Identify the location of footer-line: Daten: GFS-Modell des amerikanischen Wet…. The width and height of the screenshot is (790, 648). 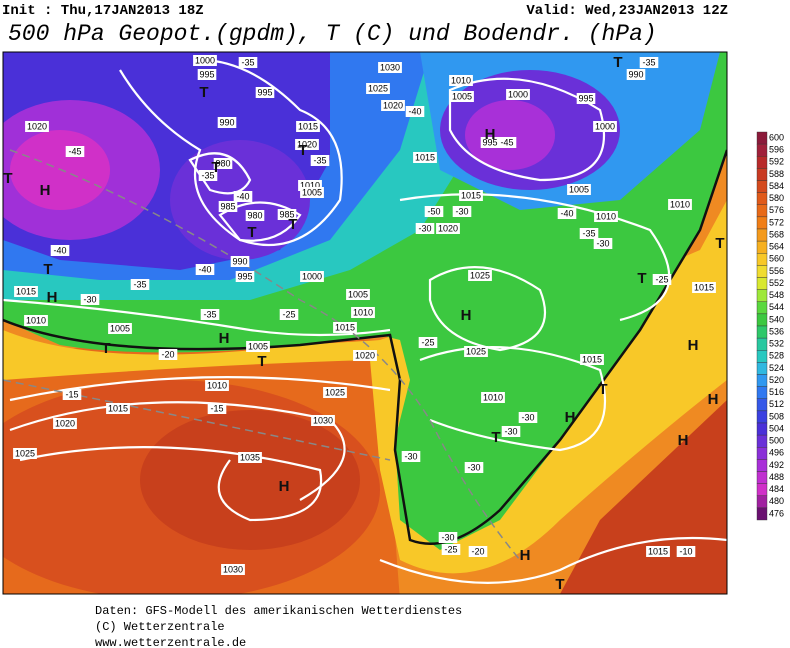
(278, 611).